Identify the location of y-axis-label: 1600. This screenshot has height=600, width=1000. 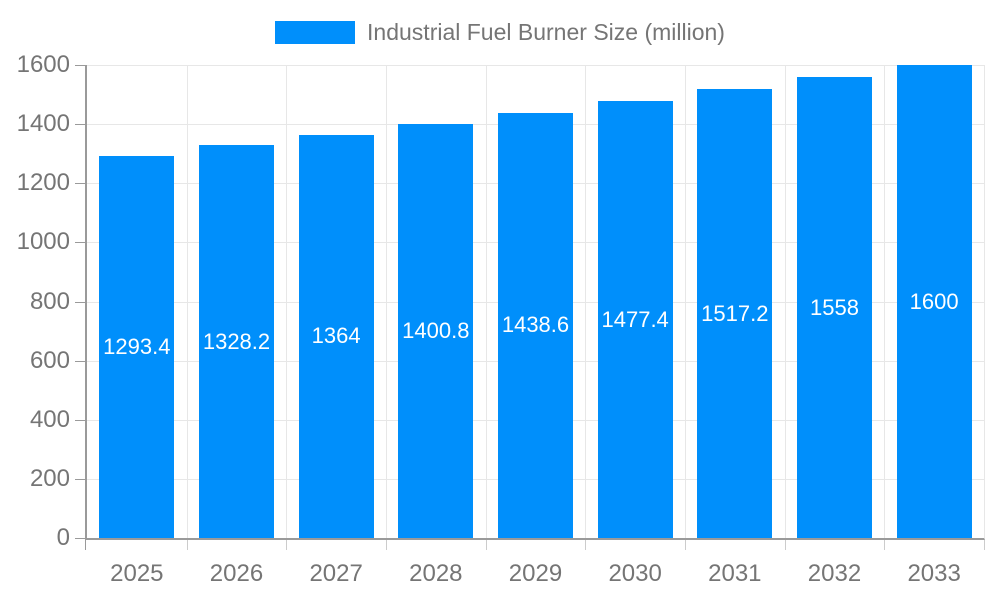
(43, 64).